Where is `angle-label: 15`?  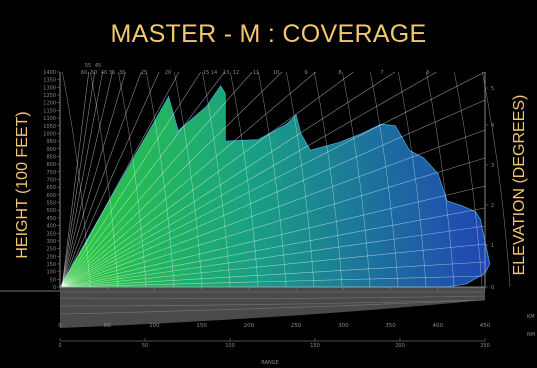 angle-label: 15 is located at coordinates (206, 73).